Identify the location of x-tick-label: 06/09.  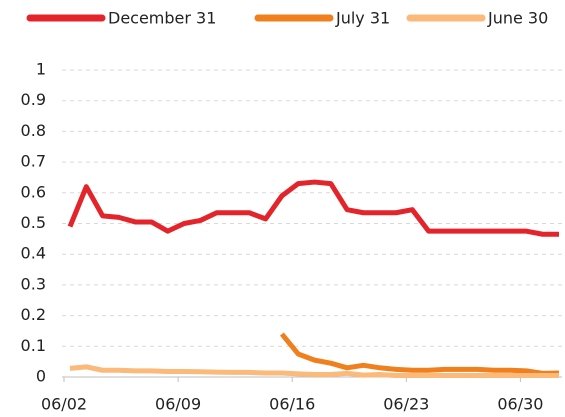
(178, 404).